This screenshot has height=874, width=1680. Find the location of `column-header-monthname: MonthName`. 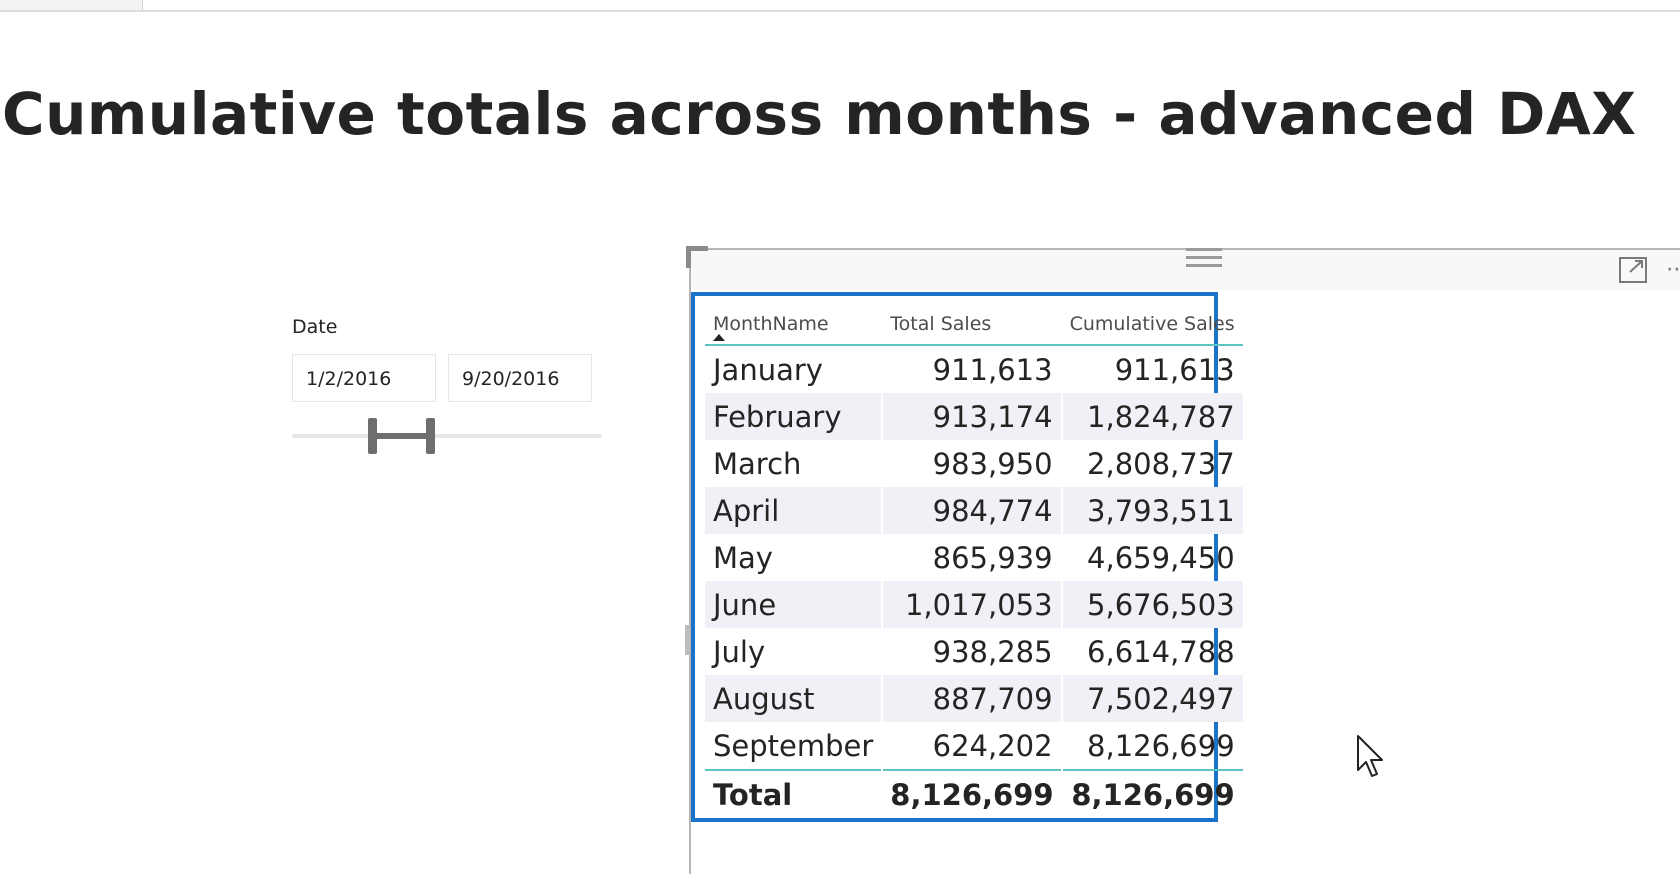

column-header-monthname: MonthName is located at coordinates (794, 325).